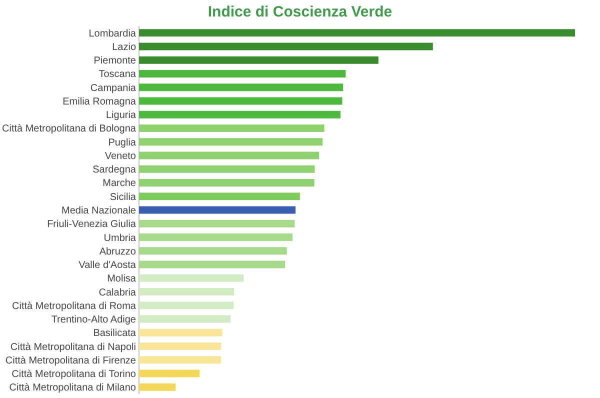 This screenshot has height=398, width=600. I want to click on y-tick-label: Valle d'Aosta, so click(107, 266).